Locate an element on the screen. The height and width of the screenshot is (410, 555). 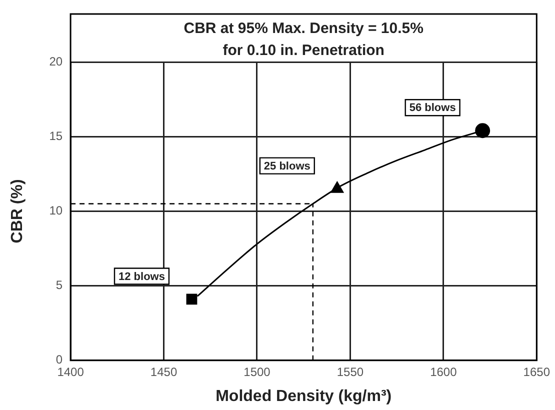
x-tick-label: 1600 is located at coordinates (444, 371).